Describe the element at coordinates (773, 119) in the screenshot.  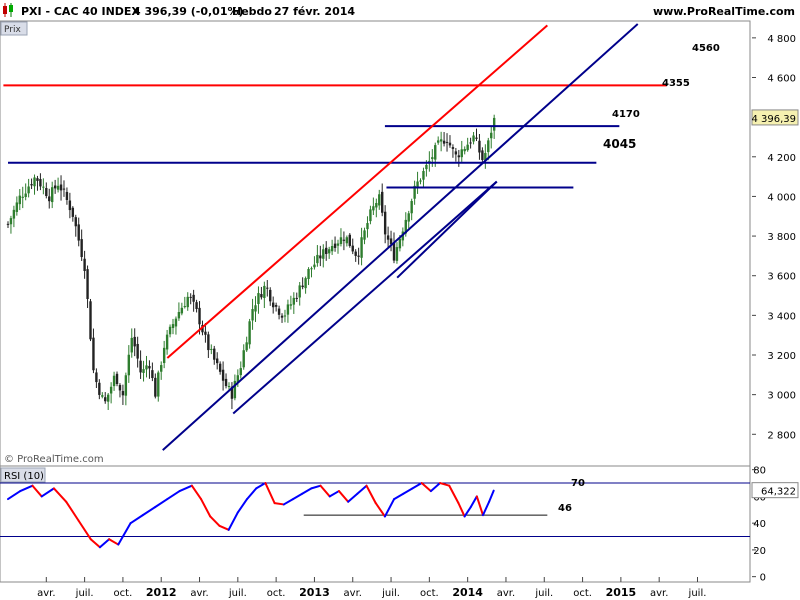
I see `last-price-label: 4 396,39` at that location.